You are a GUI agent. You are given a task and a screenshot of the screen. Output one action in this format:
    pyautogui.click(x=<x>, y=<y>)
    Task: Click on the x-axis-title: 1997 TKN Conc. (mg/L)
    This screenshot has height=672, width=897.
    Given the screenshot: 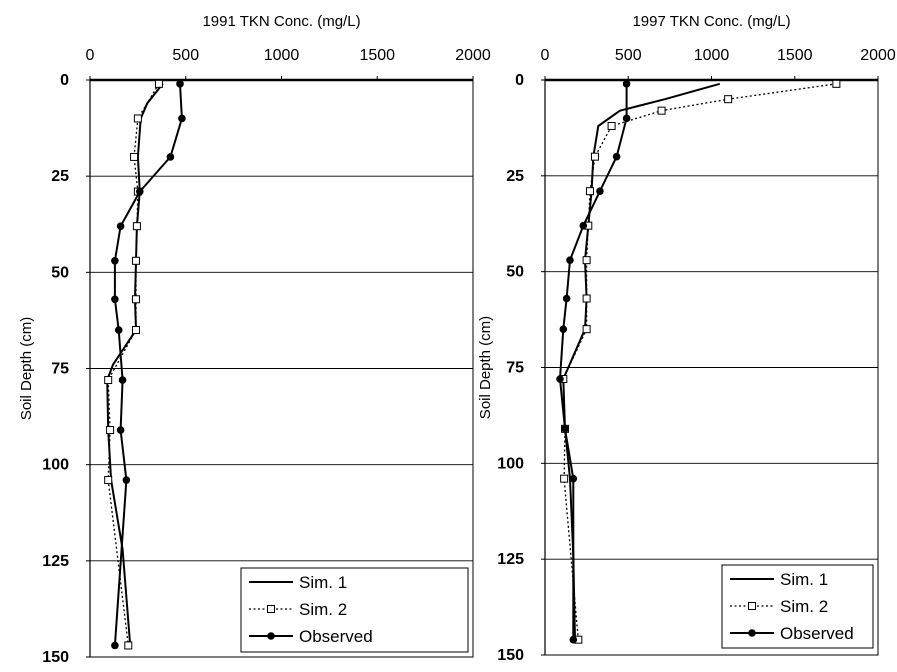 What is the action you would take?
    pyautogui.click(x=711, y=21)
    